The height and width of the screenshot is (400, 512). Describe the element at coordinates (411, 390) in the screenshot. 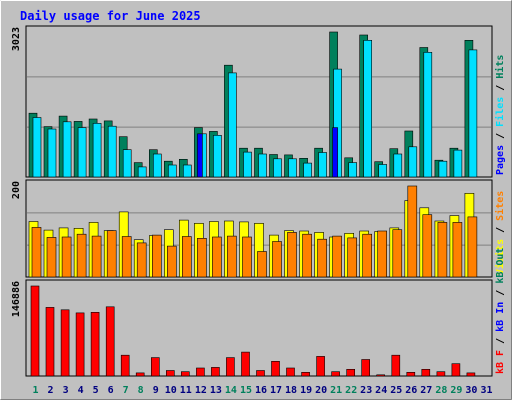

I see `x-tick-label-day-26: 26` at that location.